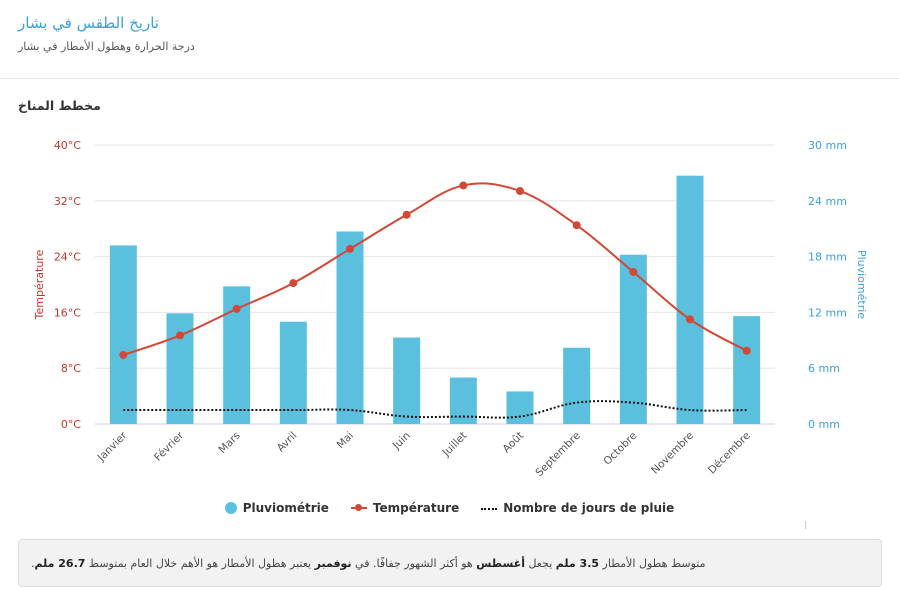 The image size is (899, 607). What do you see at coordinates (287, 442) in the screenshot?
I see `x-tick-label: Avril` at bounding box center [287, 442].